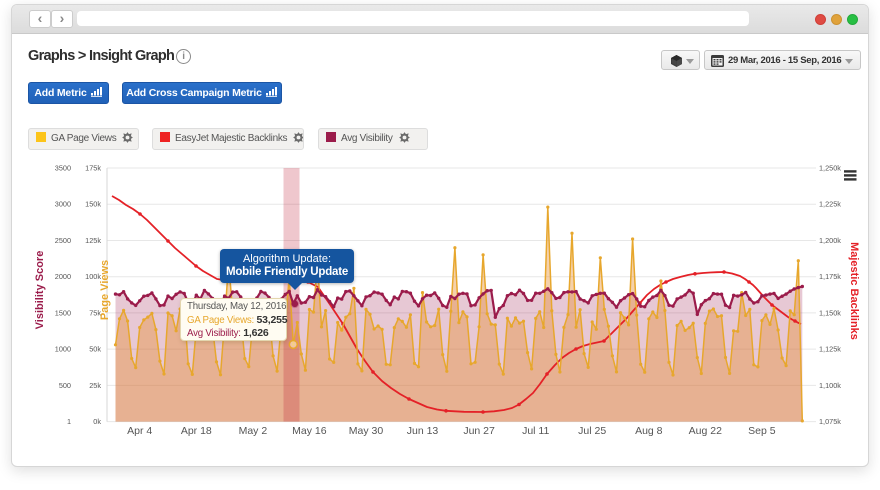  I want to click on svg-text: 1,250k, so click(830, 168).